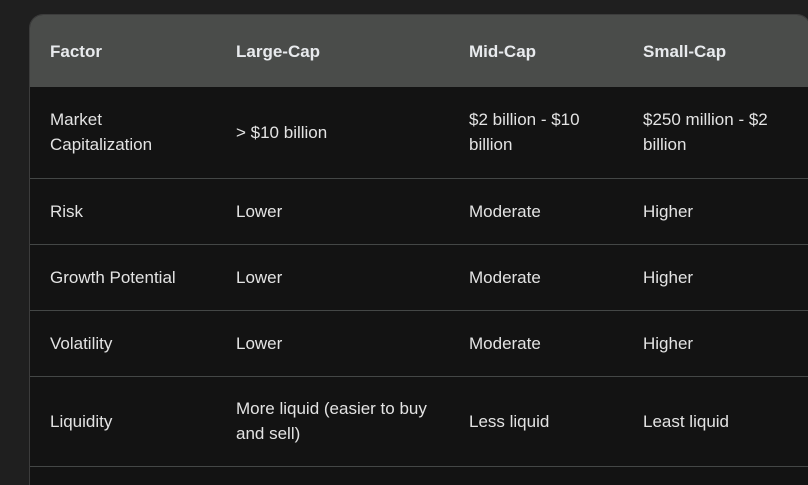 Image resolution: width=808 pixels, height=485 pixels. Describe the element at coordinates (332, 133) in the screenshot. I see `cell-large-cap: > $10 billion` at that location.